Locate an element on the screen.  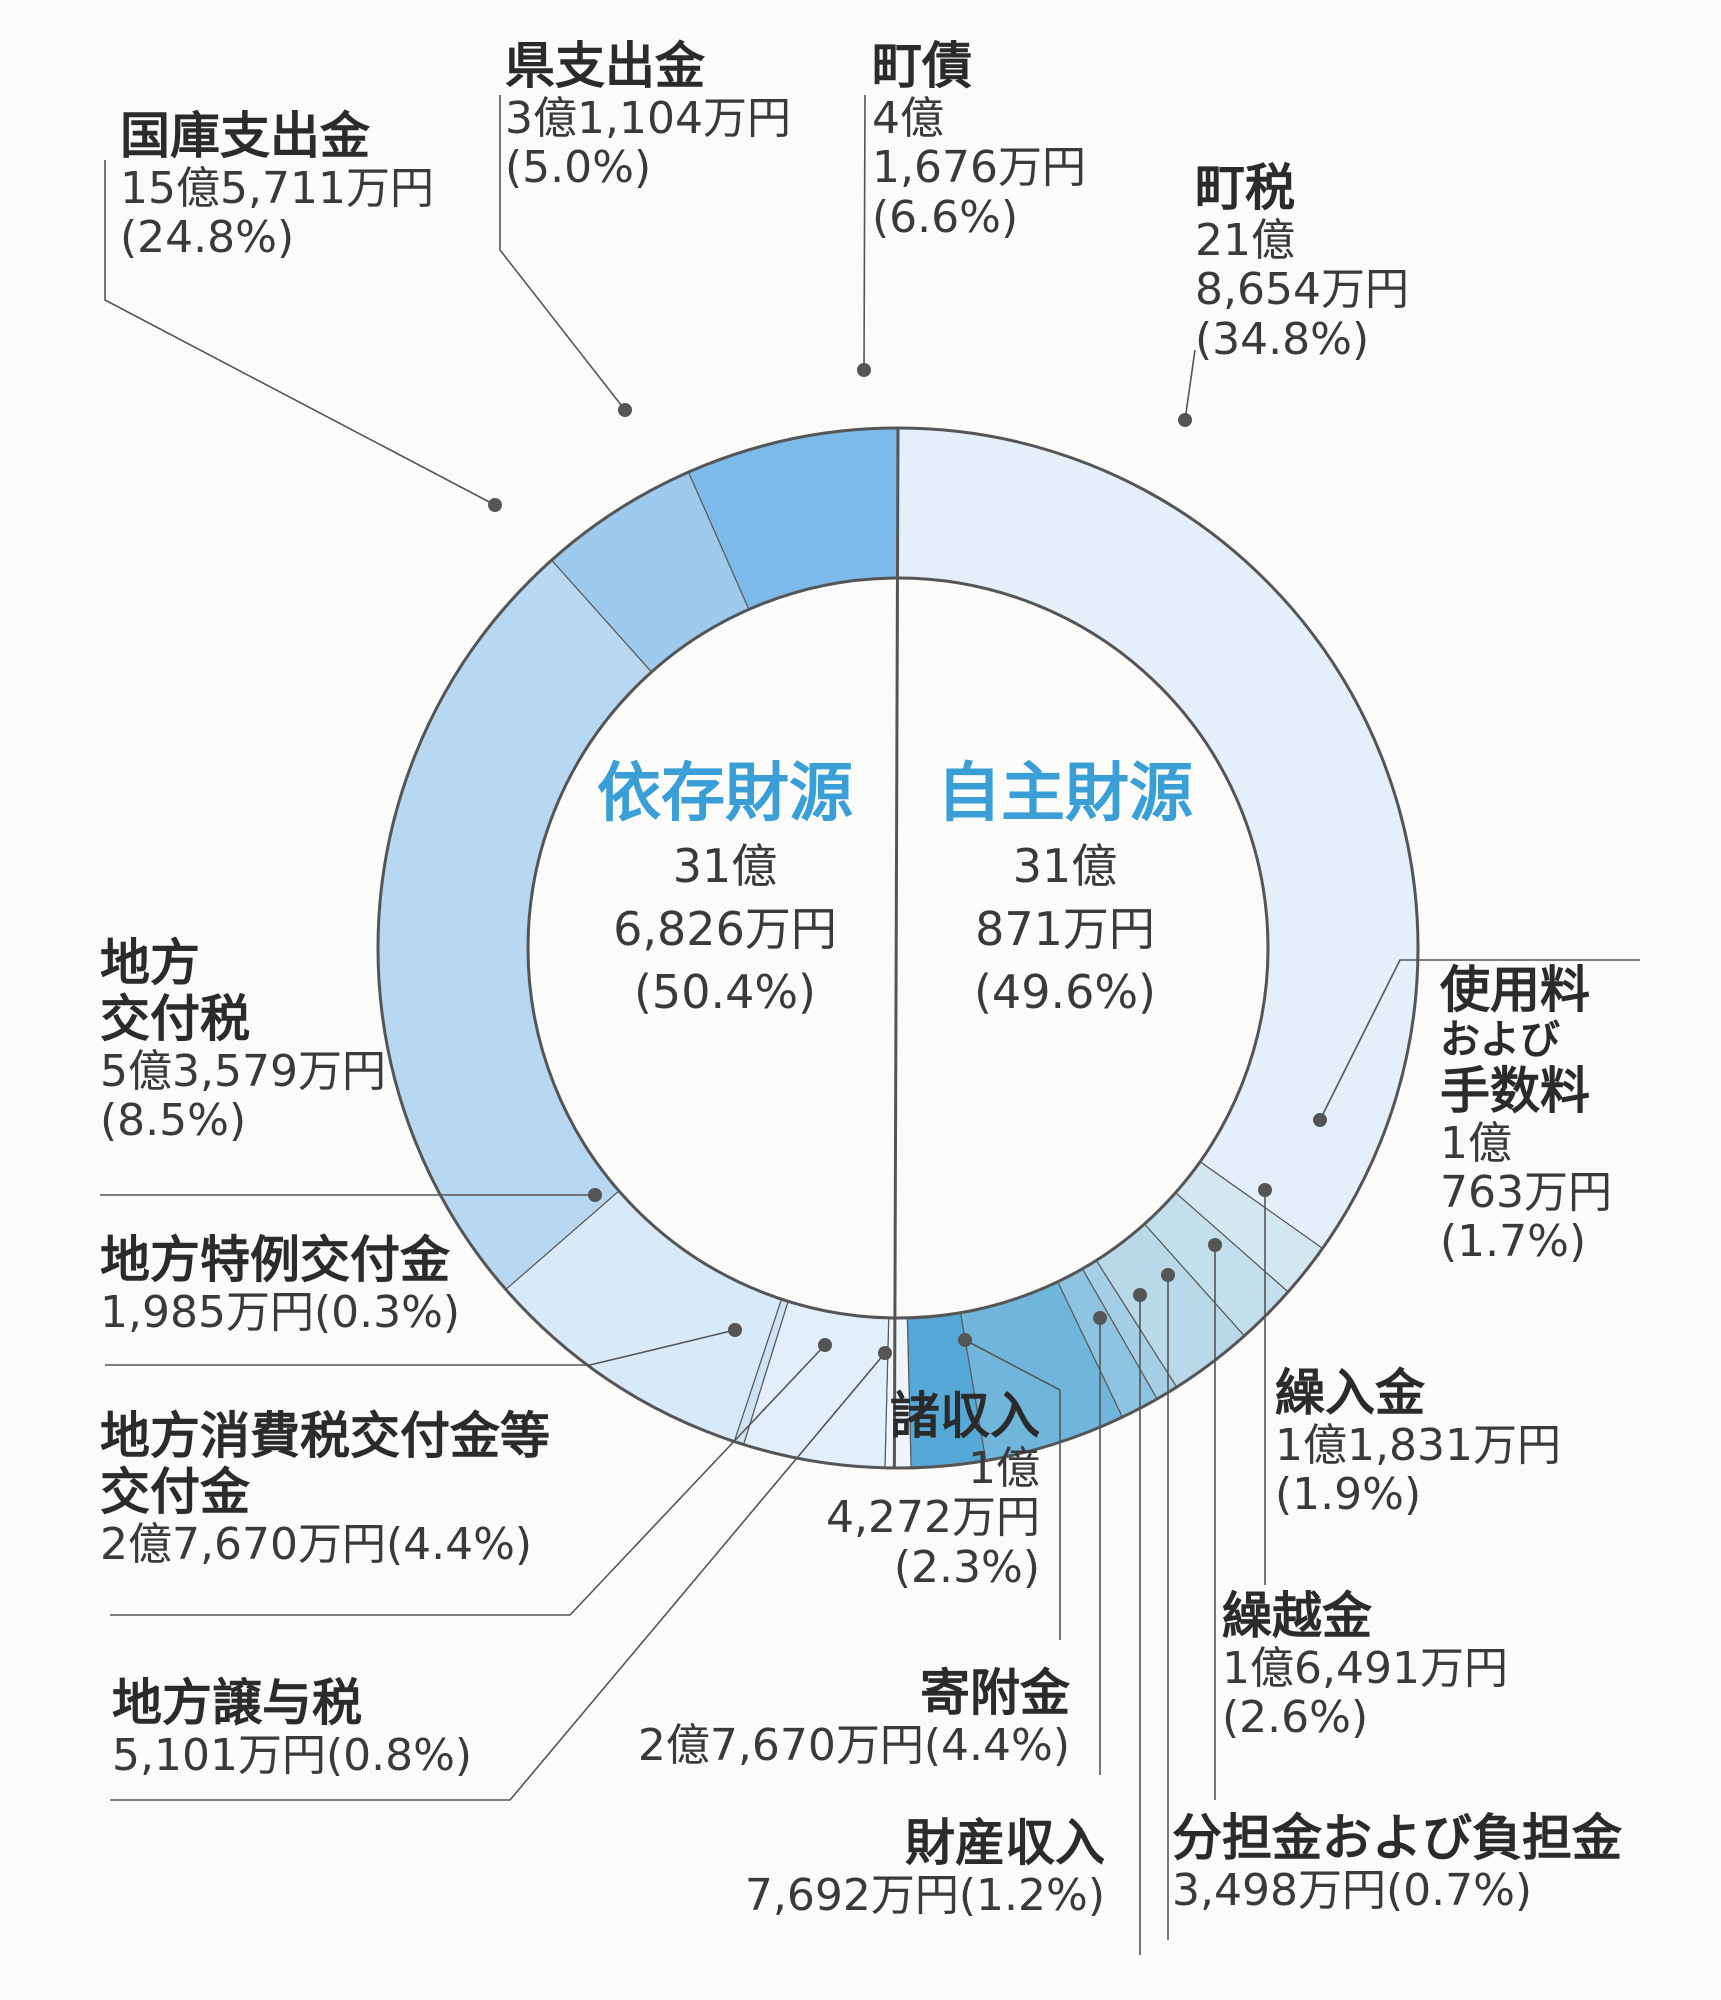
label-kifu: 寄附金 2億7,670万円(4.4%) is located at coordinates (830, 1717).